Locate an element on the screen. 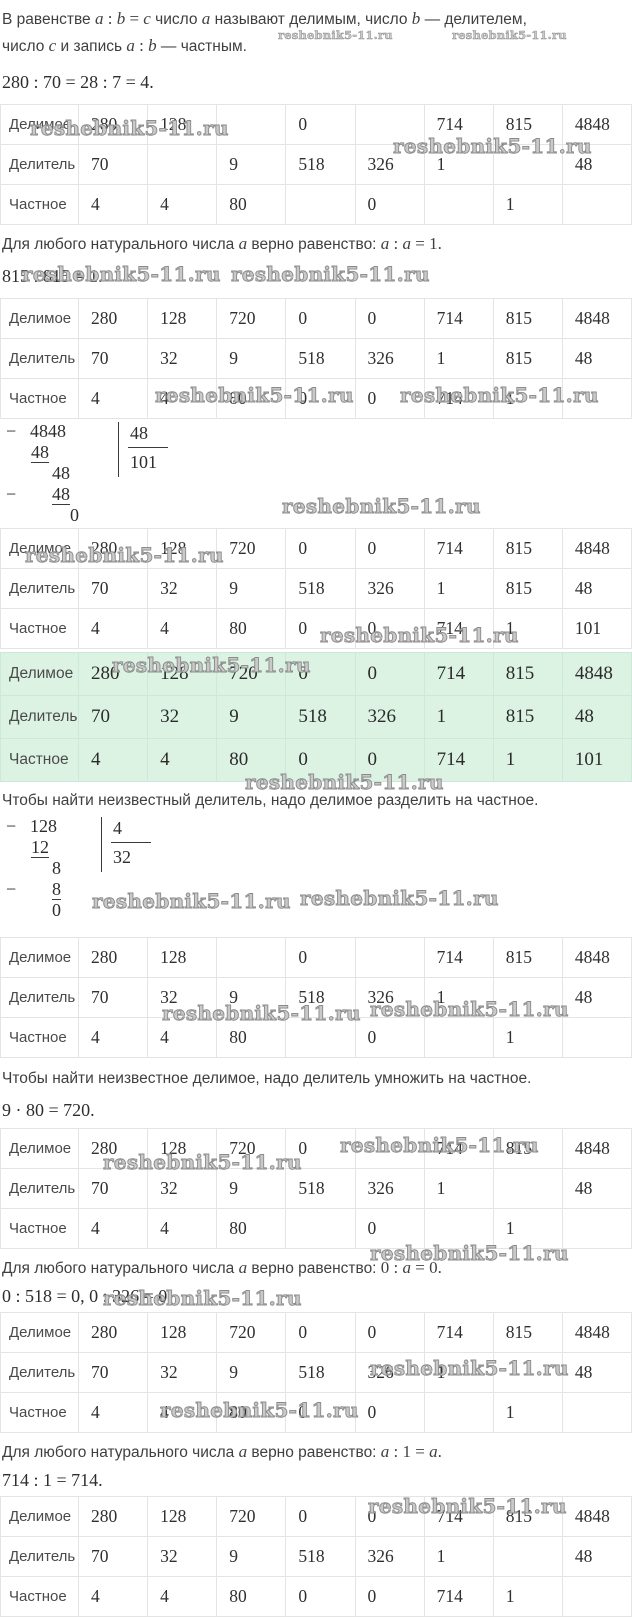 The width and height of the screenshot is (632, 1617). table-row-divisor: Делитель 70 32 9 518 326 1 48 is located at coordinates (316, 1556).